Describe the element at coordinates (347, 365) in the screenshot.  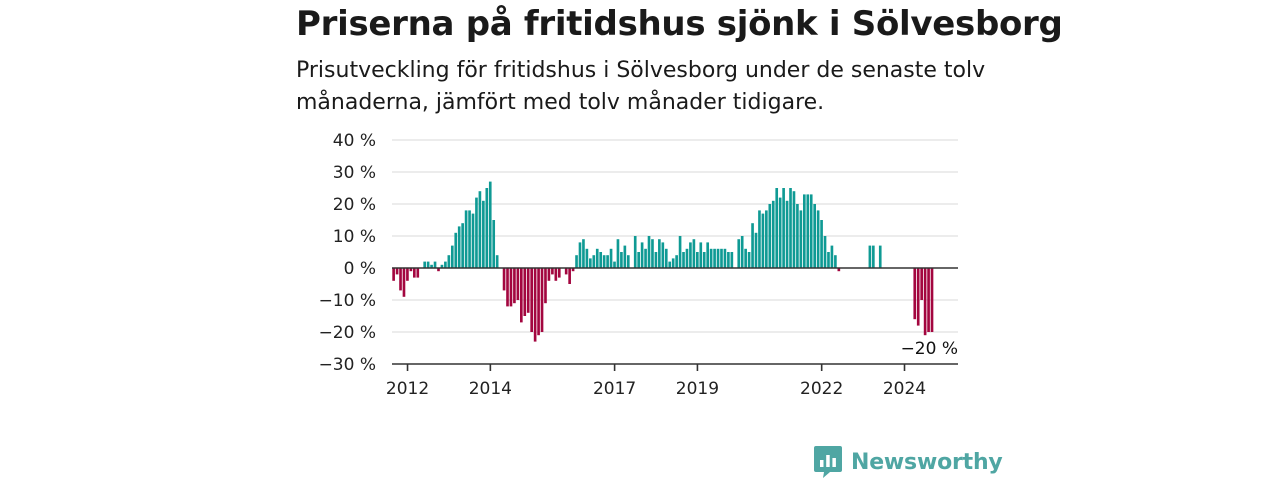
I see `y-tick-label: −30 %` at that location.